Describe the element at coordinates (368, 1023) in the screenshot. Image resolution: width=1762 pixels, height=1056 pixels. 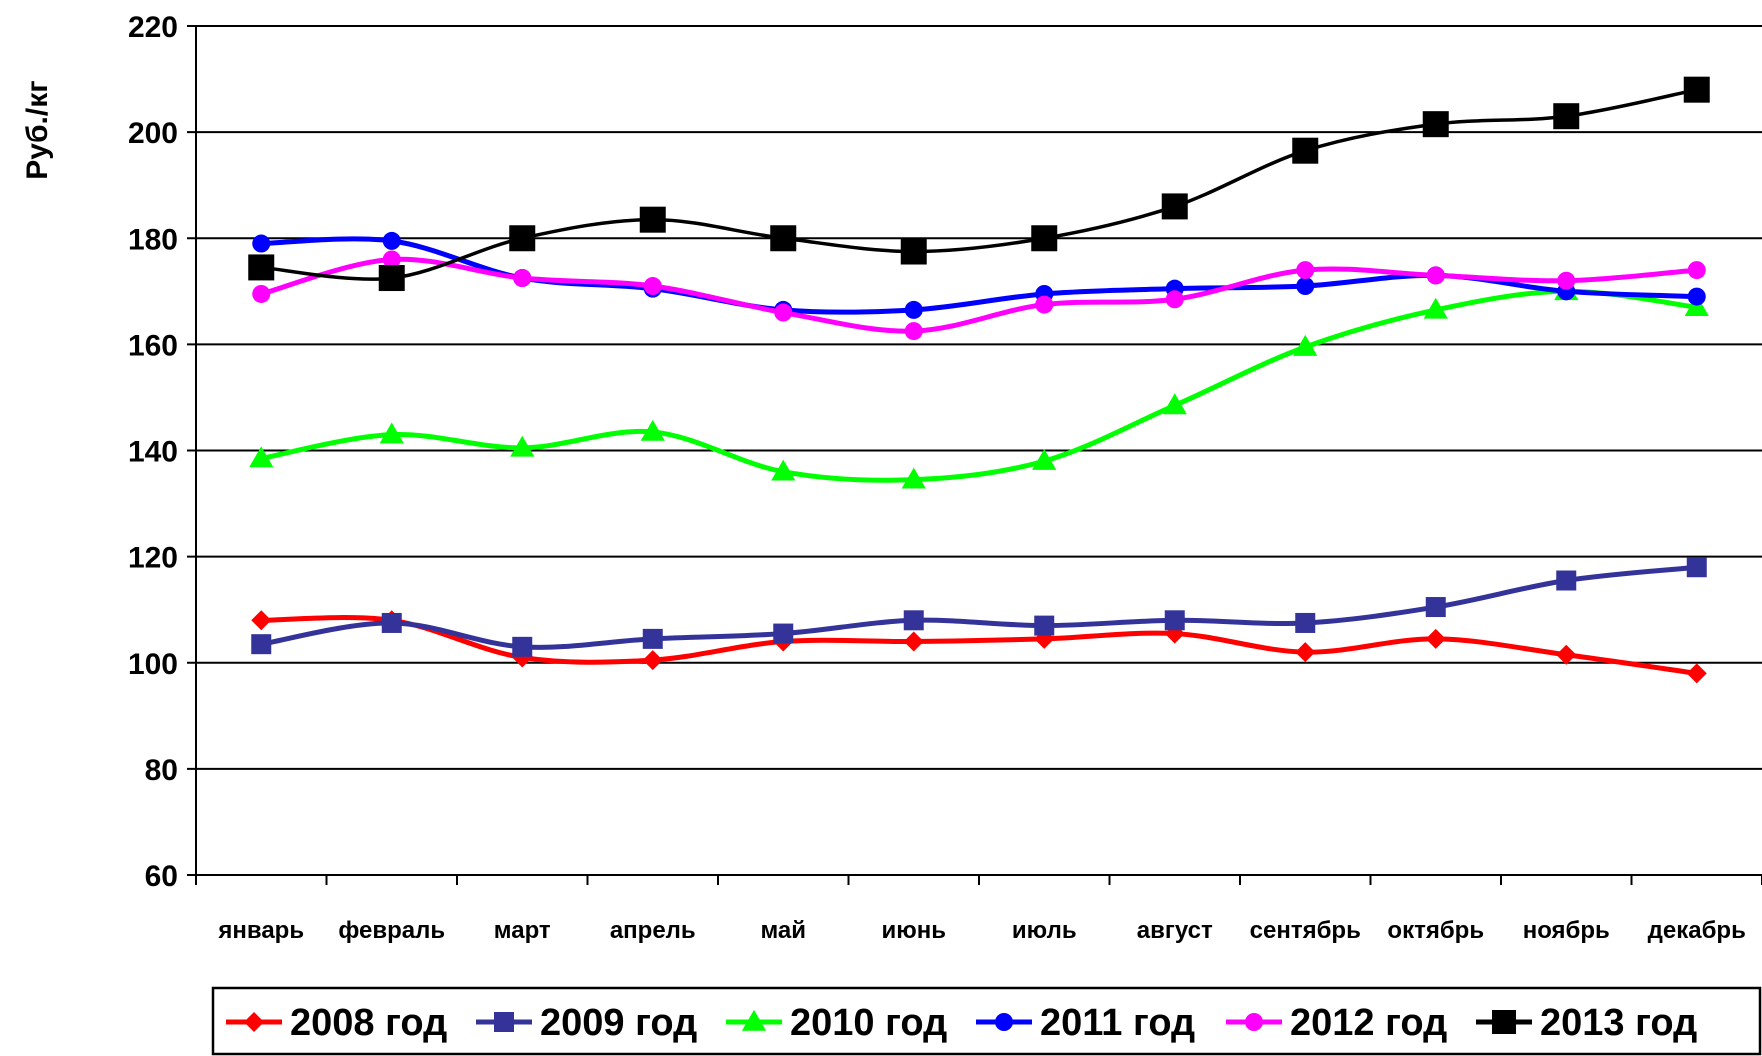
I see `legend-label: 2008 год` at that location.